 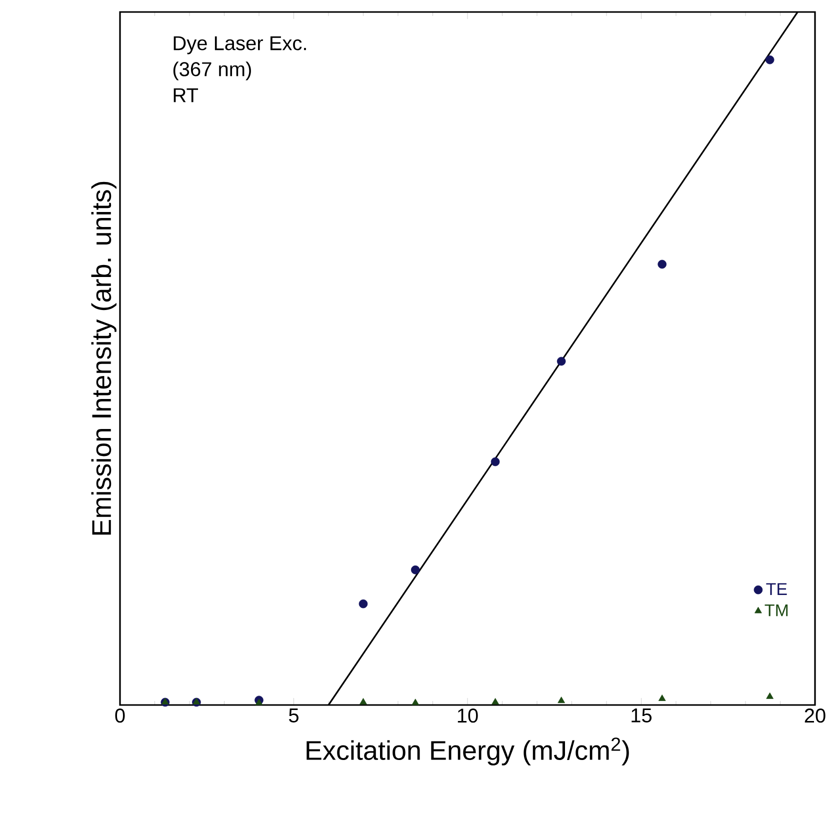 What do you see at coordinates (240, 45) in the screenshot?
I see `annotation: Dye Laser Exc.` at bounding box center [240, 45].